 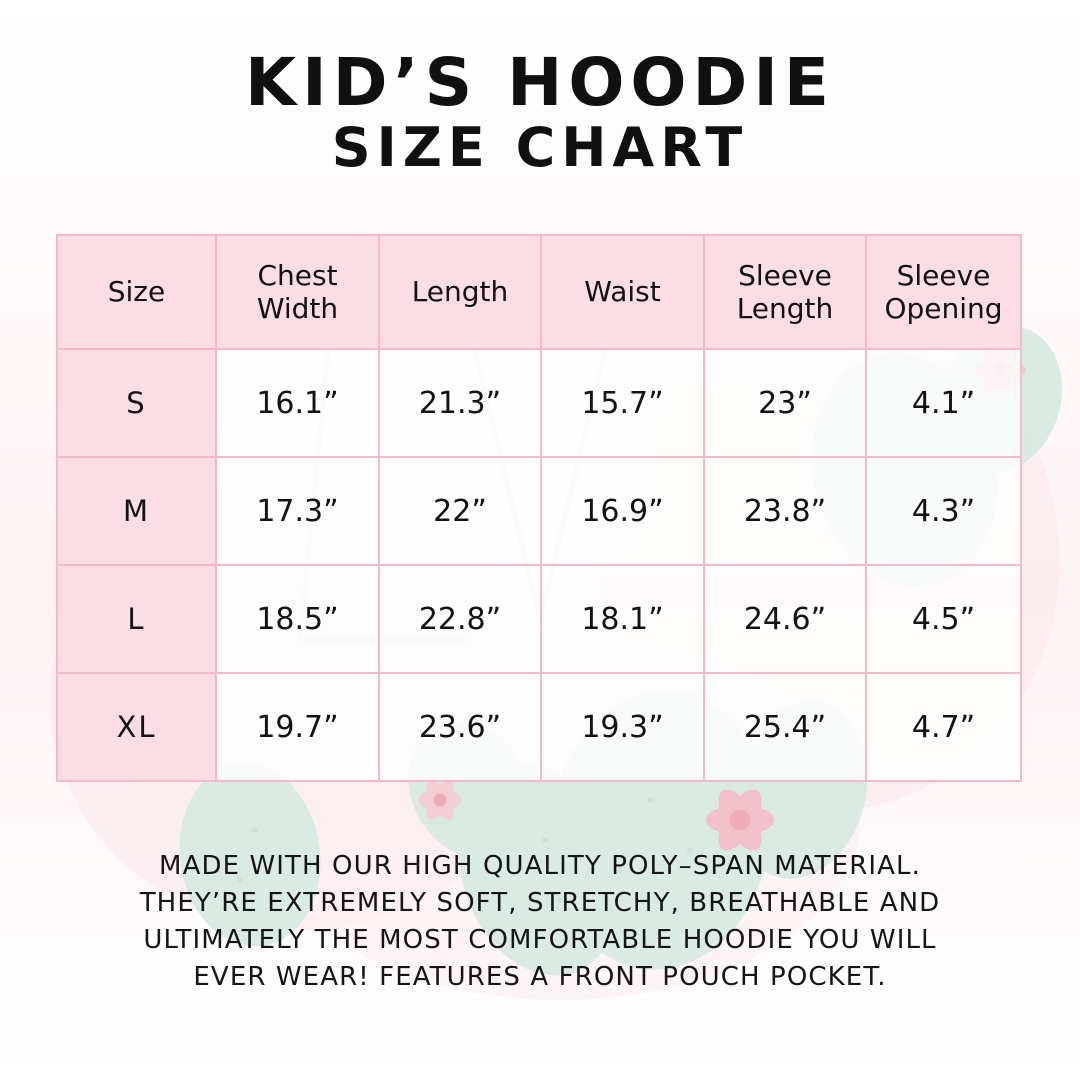 What do you see at coordinates (460, 619) in the screenshot?
I see `cell-length: 22.8”` at bounding box center [460, 619].